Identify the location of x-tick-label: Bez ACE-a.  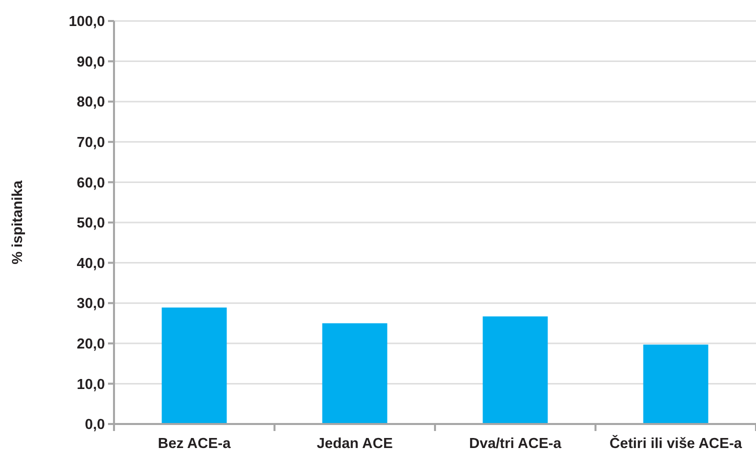
(195, 444).